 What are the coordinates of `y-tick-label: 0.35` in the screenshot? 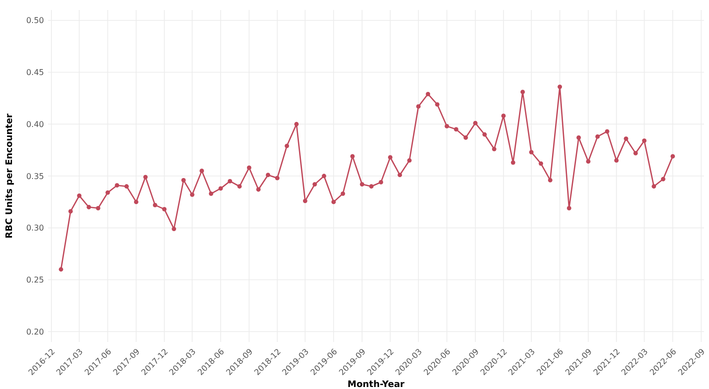 It's located at (35, 176).